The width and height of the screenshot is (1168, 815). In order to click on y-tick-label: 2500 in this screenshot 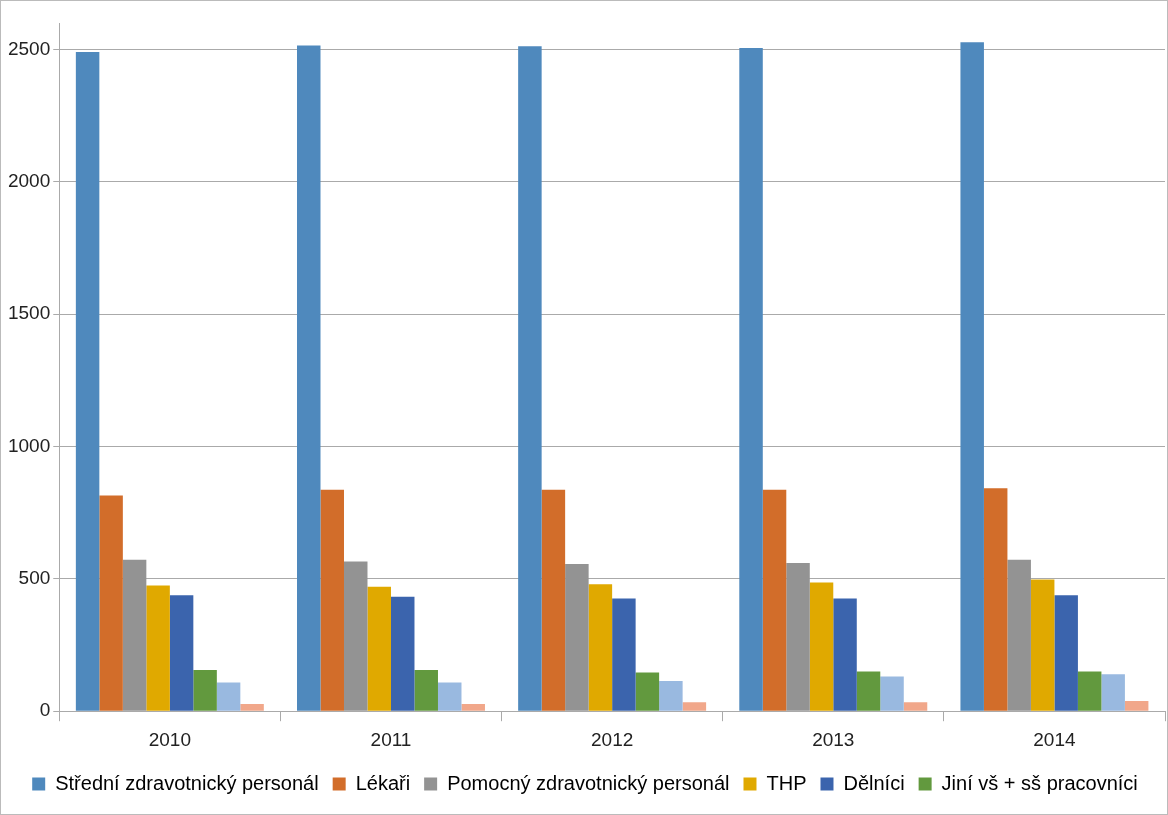, I will do `click(29, 48)`.